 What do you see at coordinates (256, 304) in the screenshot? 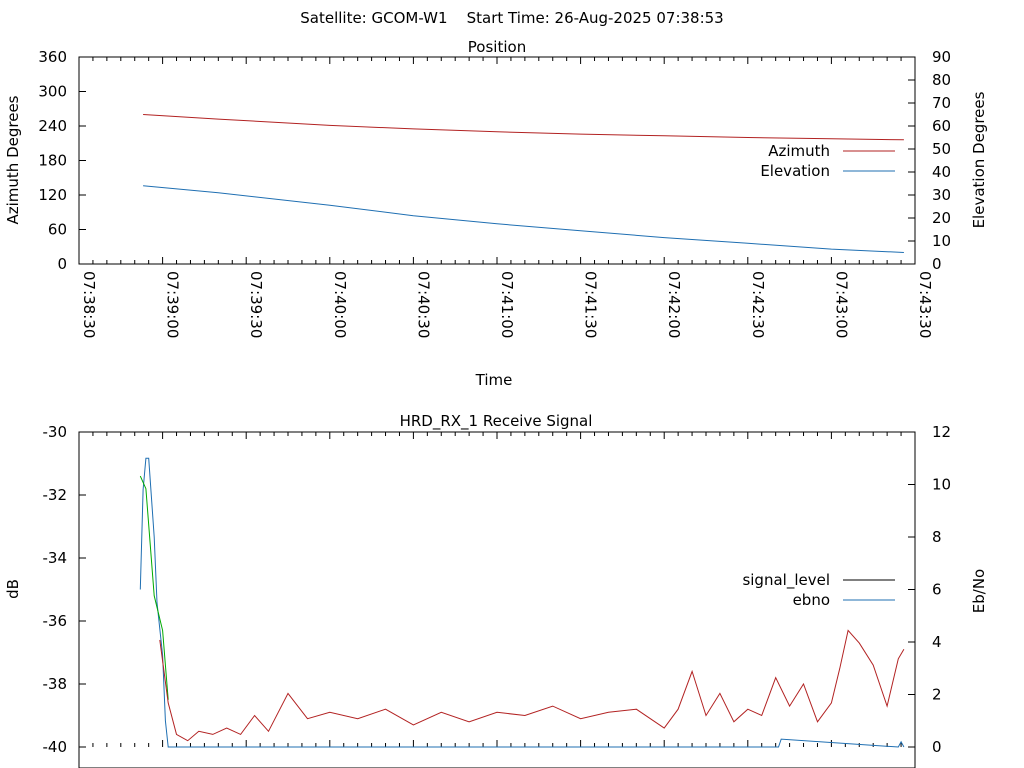
I see `position-x-tick-label: 07:39:30` at bounding box center [256, 304].